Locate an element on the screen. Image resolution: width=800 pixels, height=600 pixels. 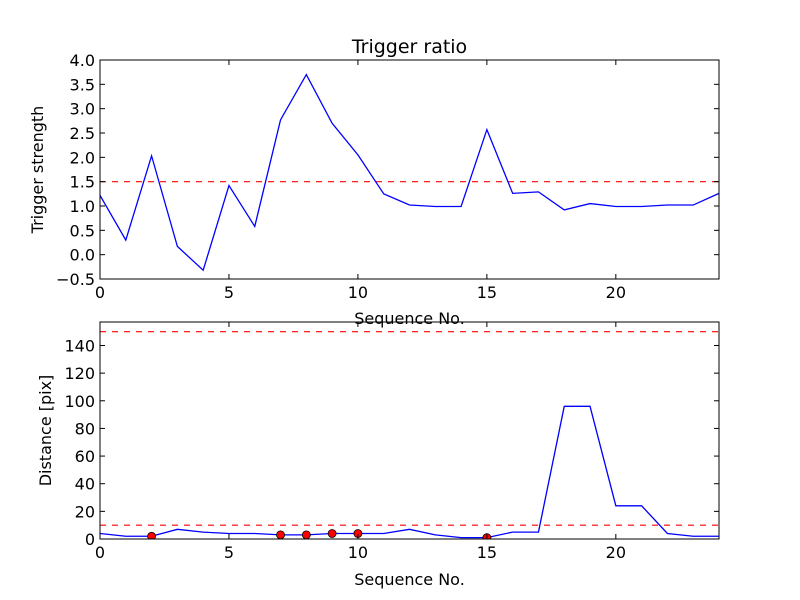
distance-ytick-label: 120 is located at coordinates (79, 373).